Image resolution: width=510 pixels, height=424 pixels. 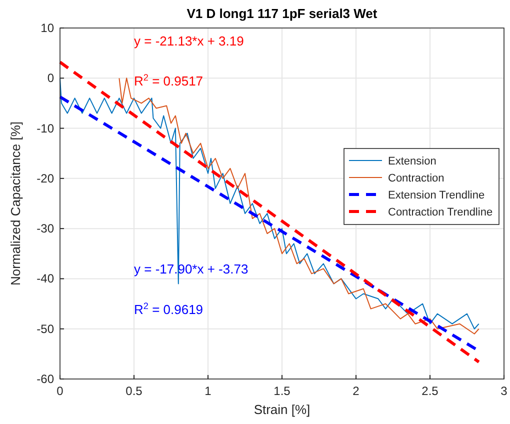 I want to click on x-tick-label: 2.5, so click(x=430, y=391).